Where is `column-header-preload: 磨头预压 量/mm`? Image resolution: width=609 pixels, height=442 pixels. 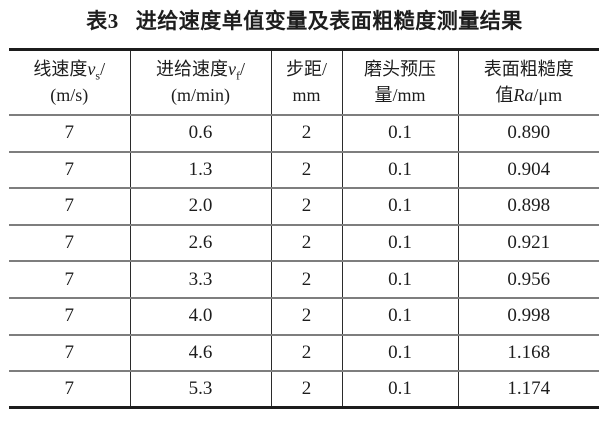 column-header-preload: 磨头预压 量/mm is located at coordinates (399, 82).